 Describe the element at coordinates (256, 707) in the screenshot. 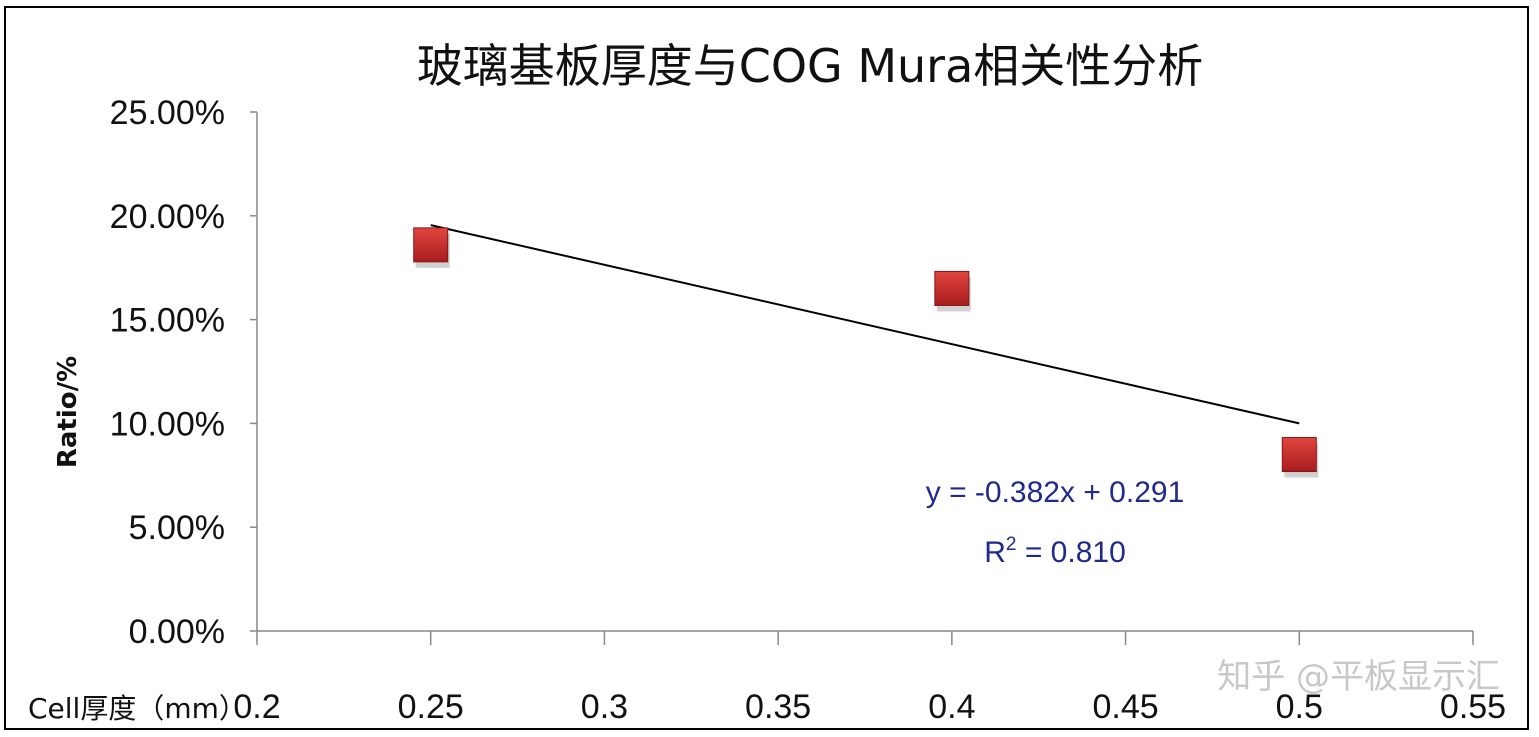

I see `x-tick-label: 0.2` at that location.